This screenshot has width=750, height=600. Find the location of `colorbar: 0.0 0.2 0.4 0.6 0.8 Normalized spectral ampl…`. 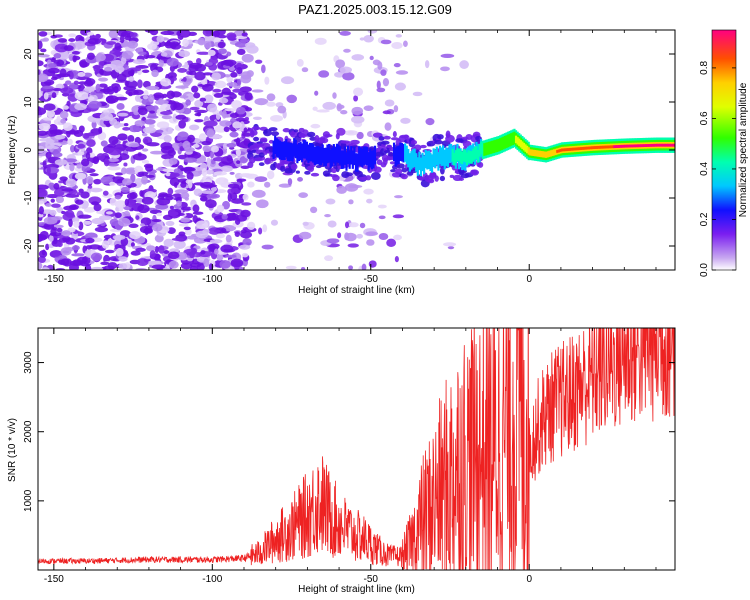

colorbar: 0.0 0.2 0.4 0.6 0.8 Normalized spectral ampl… is located at coordinates (724, 153).